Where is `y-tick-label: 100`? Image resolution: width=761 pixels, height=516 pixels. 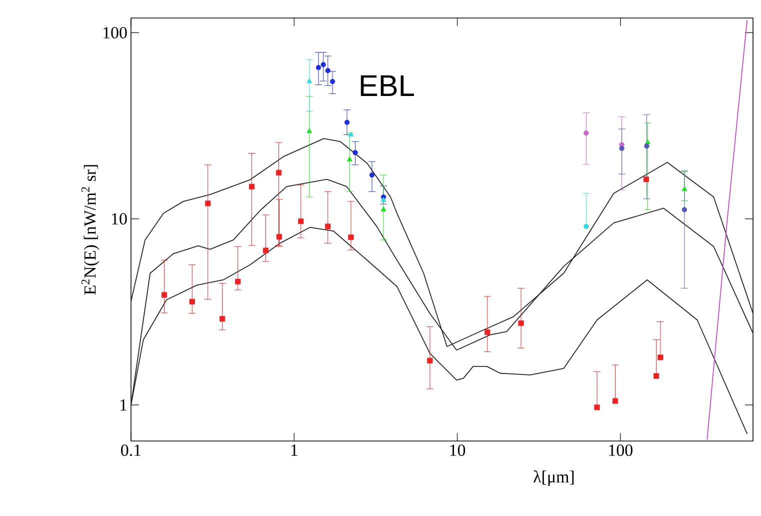 y-tick-label: 100 is located at coordinates (115, 32).